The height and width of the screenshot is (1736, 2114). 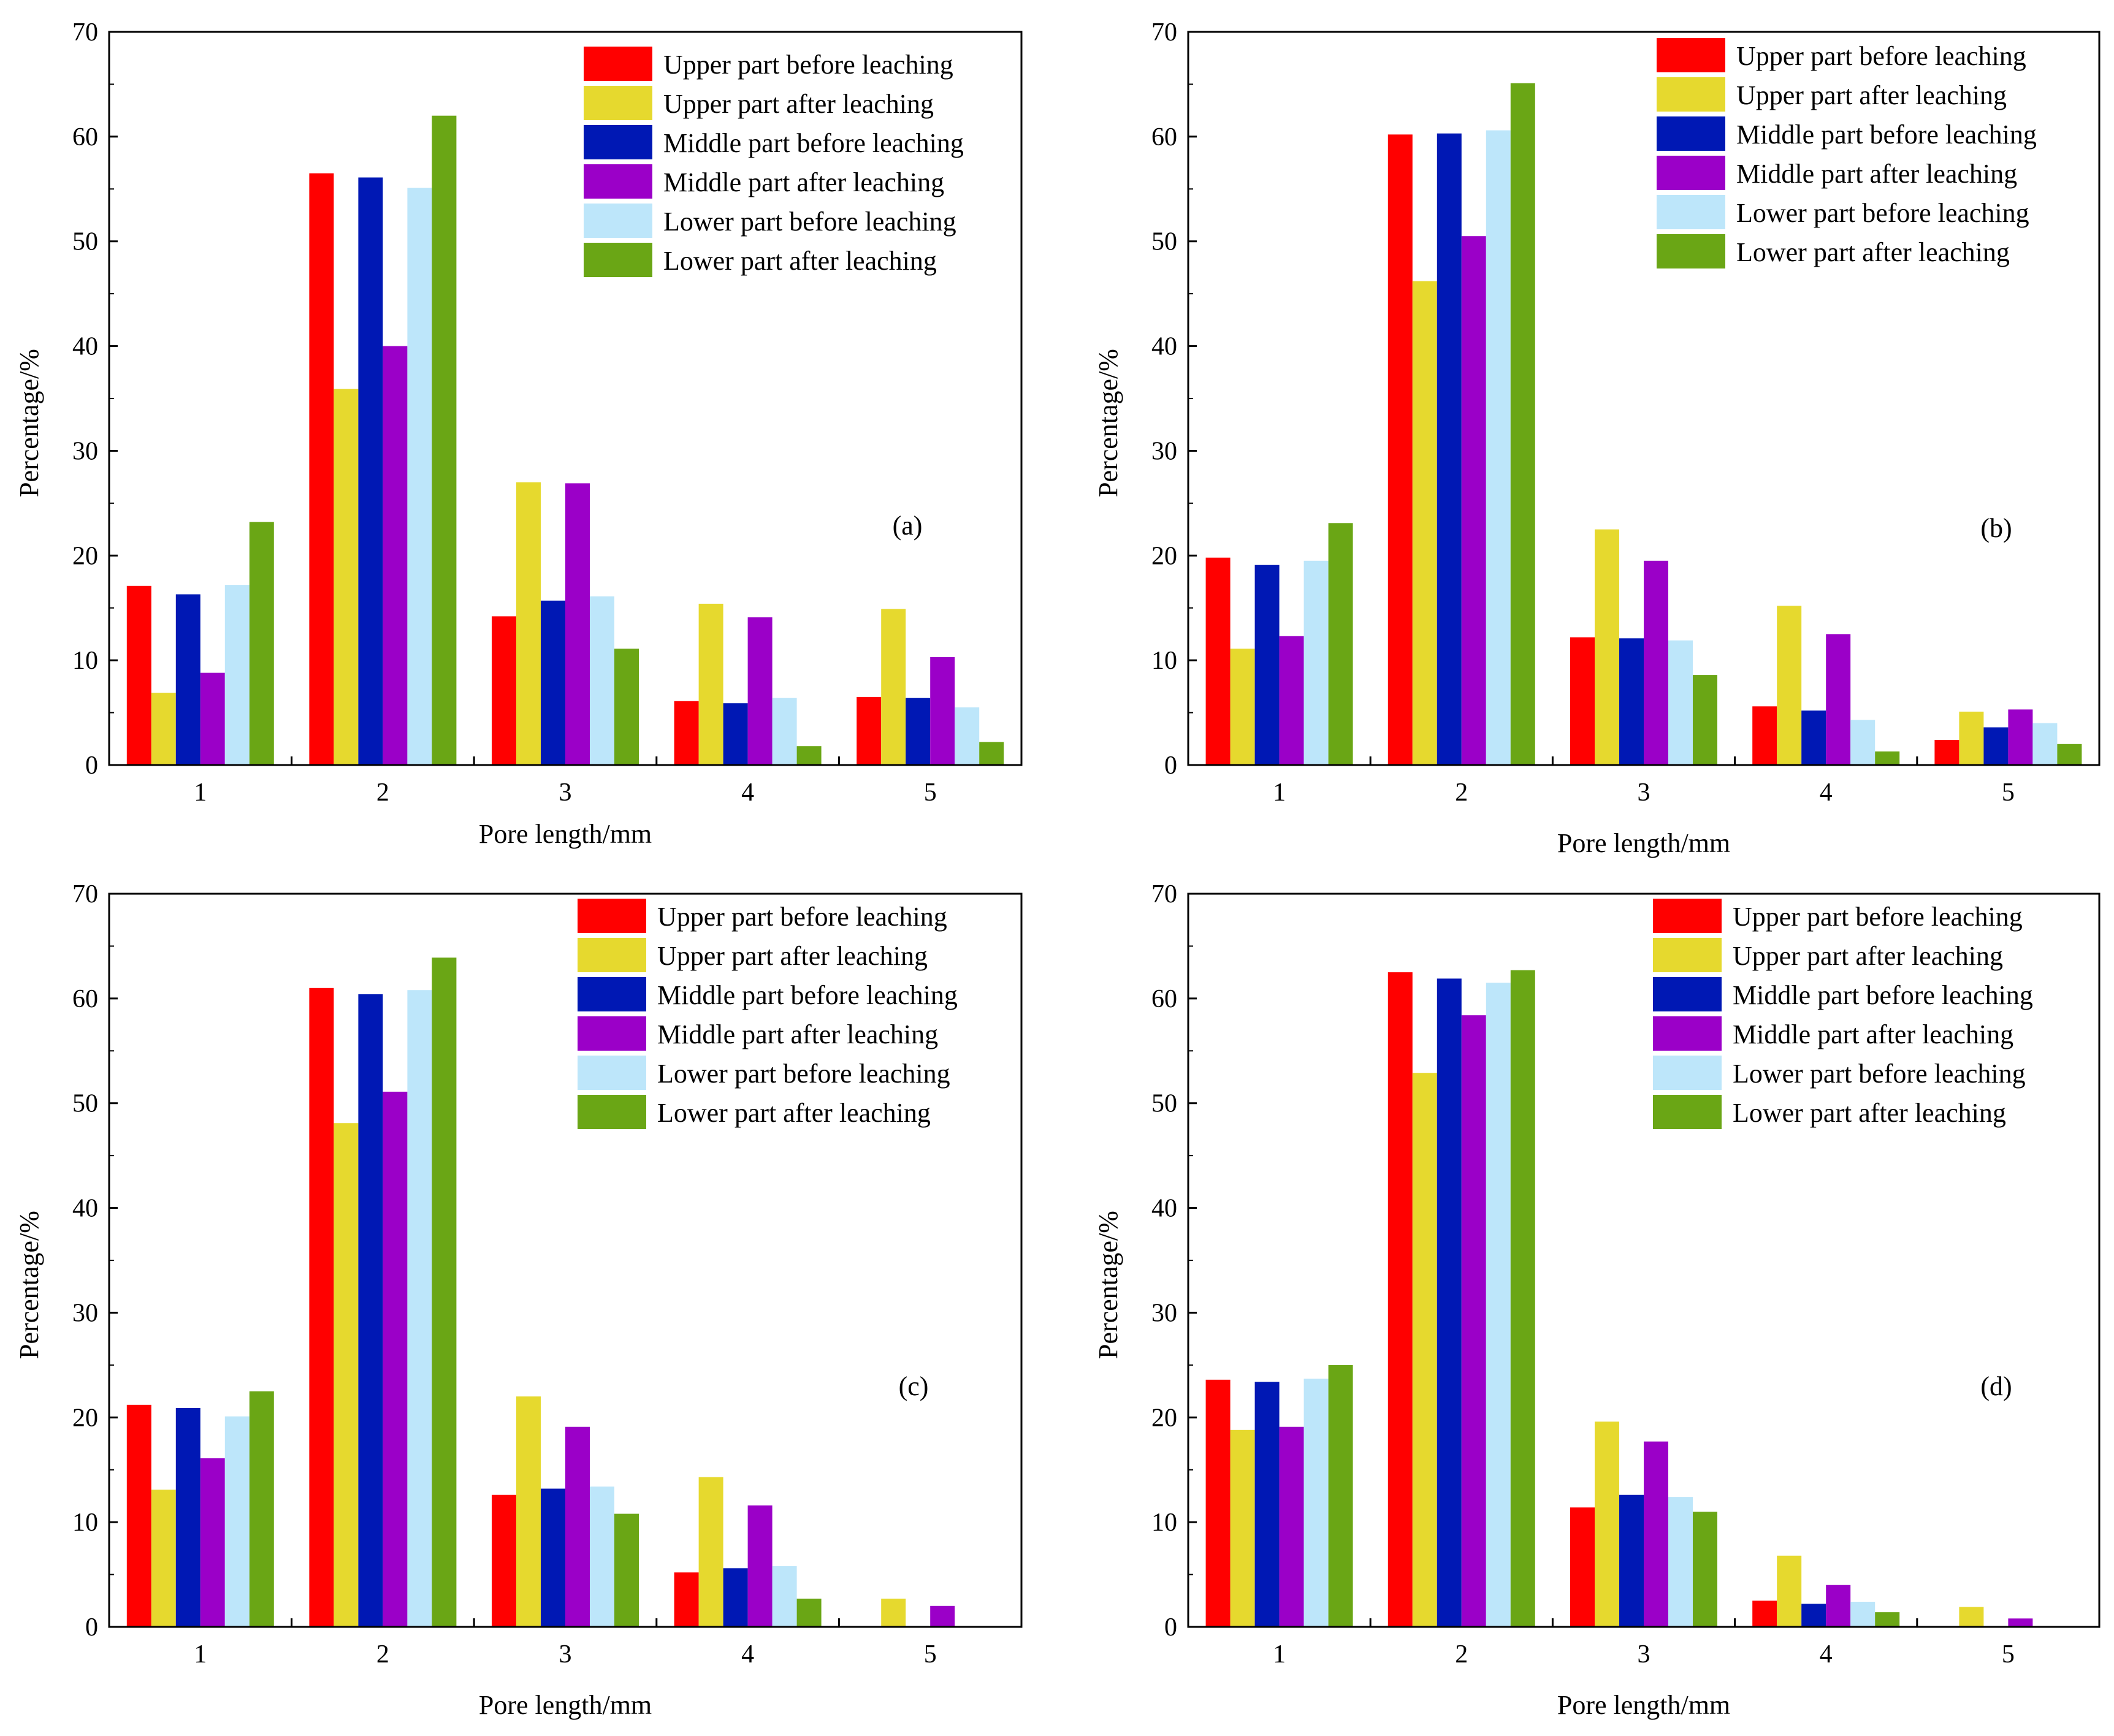 What do you see at coordinates (85, 661) in the screenshot?
I see `y-tick-label: 10` at bounding box center [85, 661].